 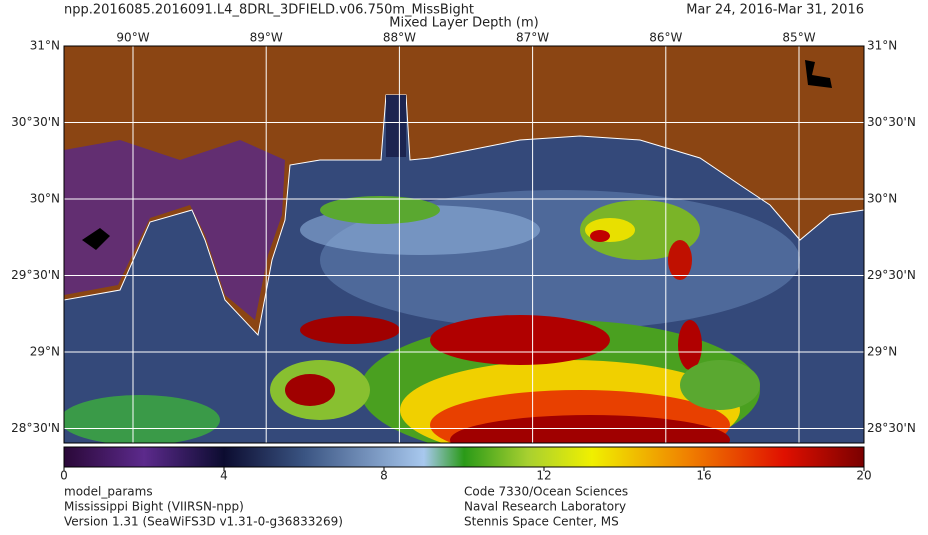 What do you see at coordinates (891, 122) in the screenshot?
I see `lat-label-right: 30°30'N` at bounding box center [891, 122].